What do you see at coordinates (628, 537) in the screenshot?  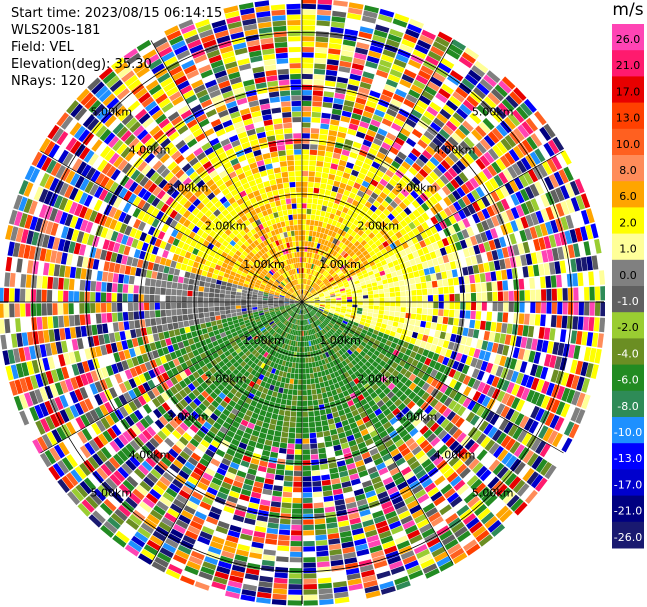 I see `colorbar-tick-label: -26.0` at bounding box center [628, 537].